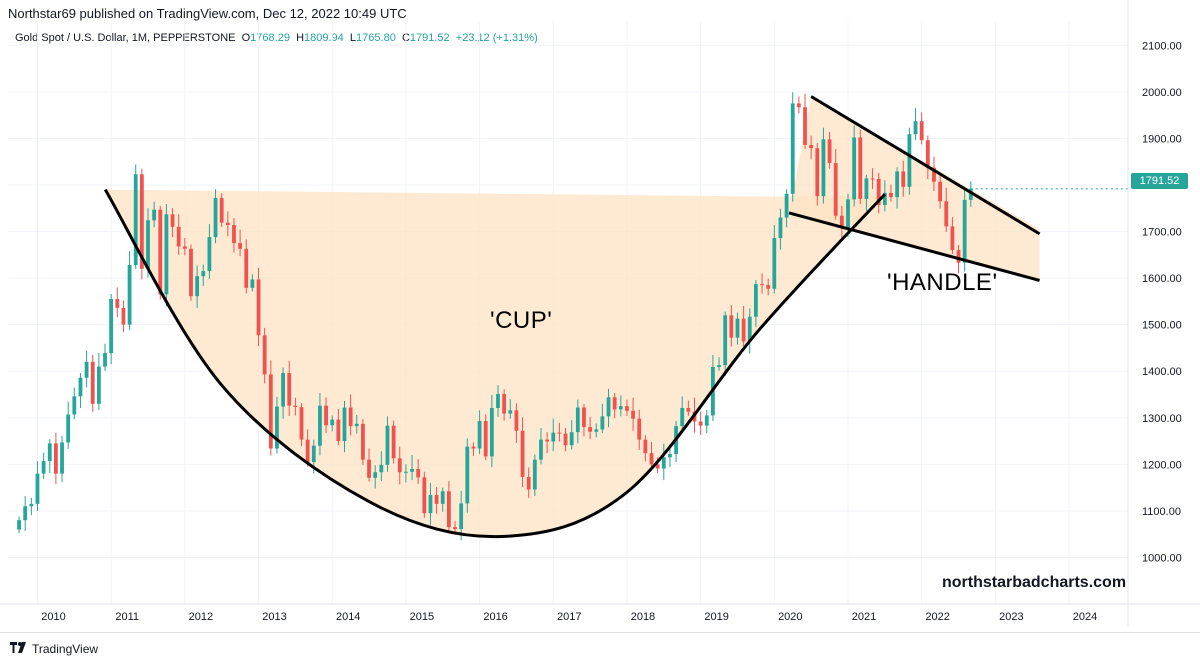  Describe the element at coordinates (1034, 582) in the screenshot. I see `watermark-text: northstarbadcharts.com` at that location.